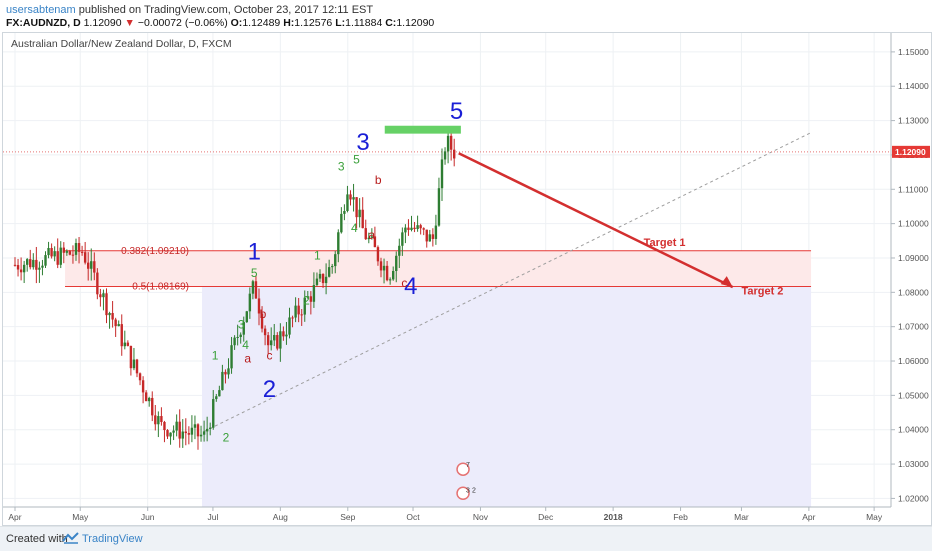 The width and height of the screenshot is (932, 551). Describe the element at coordinates (41, 10) in the screenshot. I see `author-link: usersabtenam` at that location.